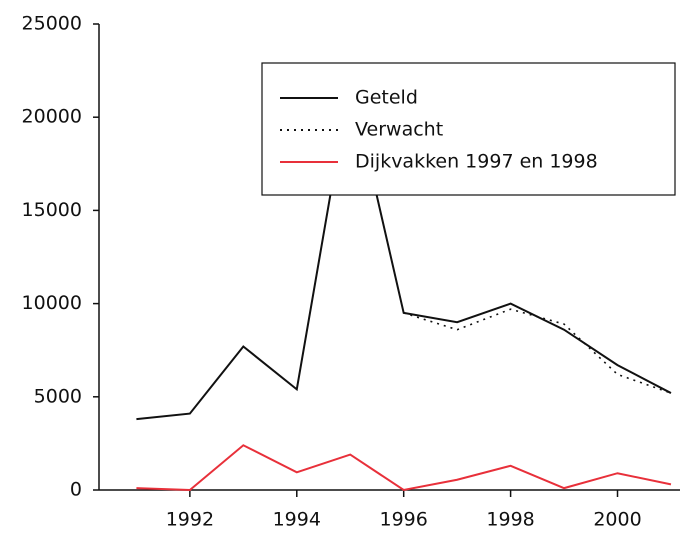 The image size is (687, 540). Describe the element at coordinates (617, 520) in the screenshot. I see `x-tick-label: 2000` at that location.